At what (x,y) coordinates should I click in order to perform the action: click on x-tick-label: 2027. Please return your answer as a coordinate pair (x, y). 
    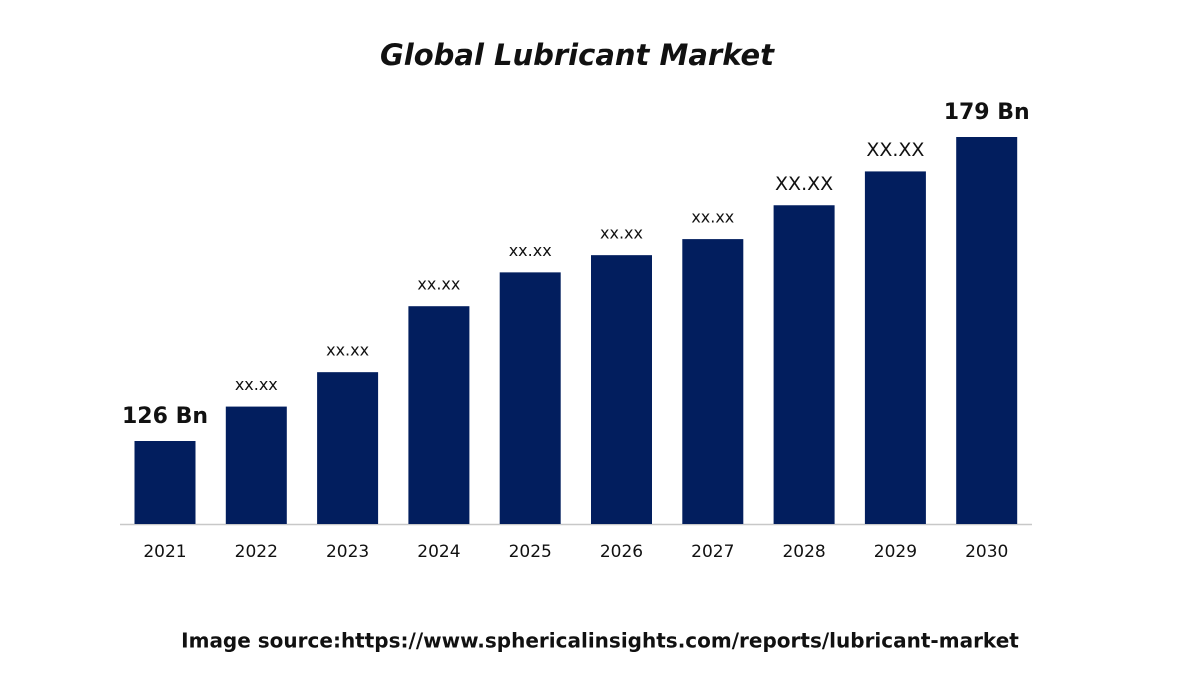
    Looking at the image, I should click on (712, 552).